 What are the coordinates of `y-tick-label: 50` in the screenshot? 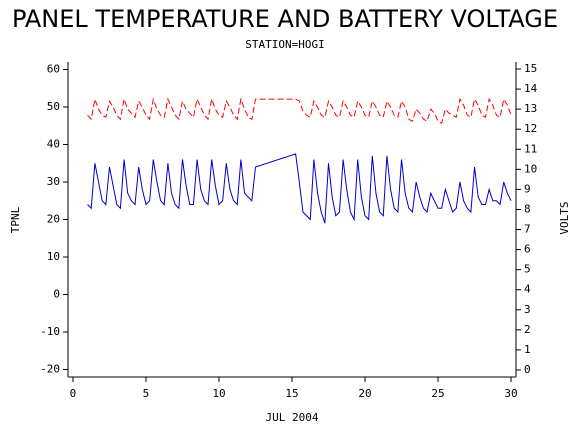 It's located at (53, 106).